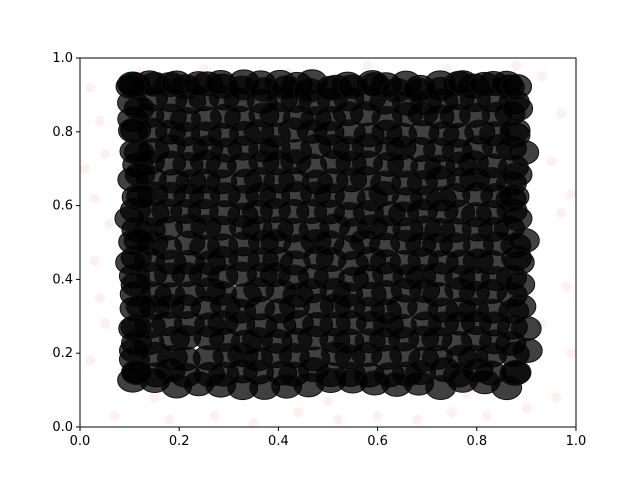 The height and width of the screenshot is (480, 640). I want to click on x-tick-label: 0.4, so click(278, 441).